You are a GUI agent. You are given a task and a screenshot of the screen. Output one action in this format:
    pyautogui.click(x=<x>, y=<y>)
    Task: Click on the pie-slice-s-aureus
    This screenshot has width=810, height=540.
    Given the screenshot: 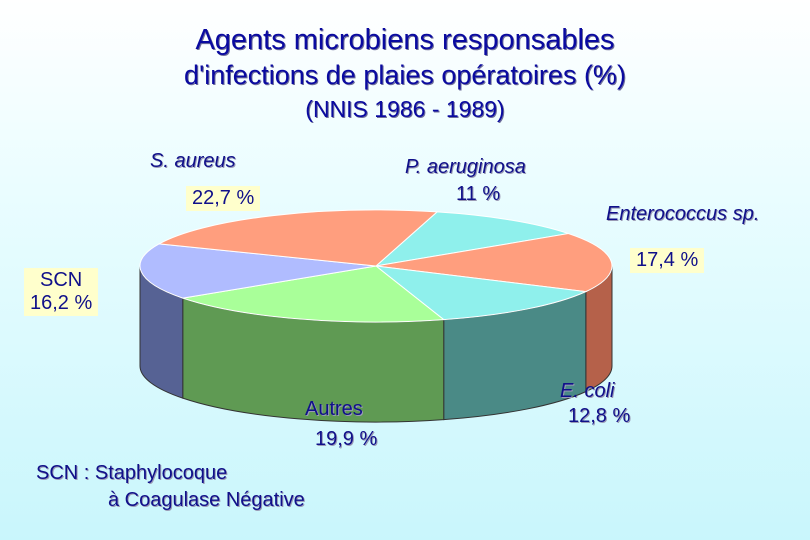 What is the action you would take?
    pyautogui.click(x=298, y=238)
    